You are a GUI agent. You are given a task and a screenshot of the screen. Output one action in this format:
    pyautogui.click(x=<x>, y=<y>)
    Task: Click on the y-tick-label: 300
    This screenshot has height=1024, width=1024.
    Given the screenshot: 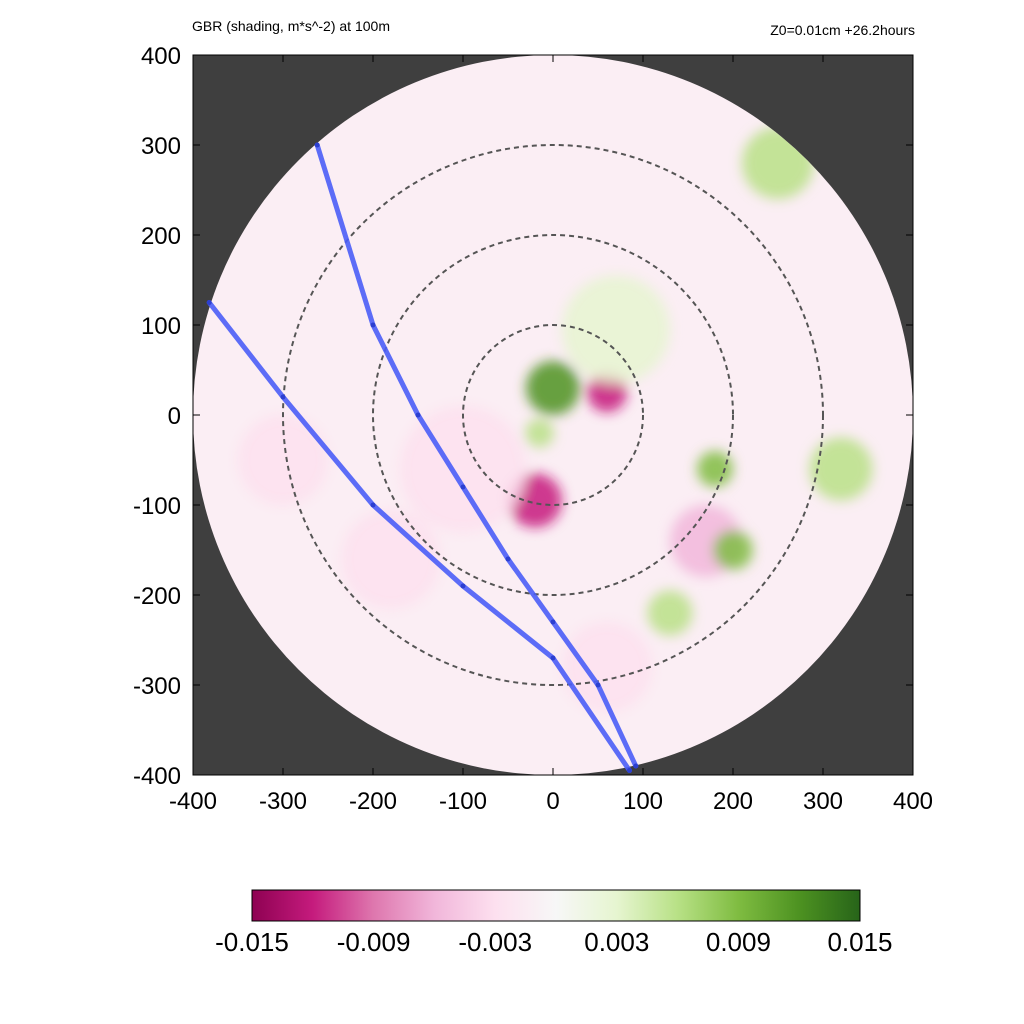 What is the action you would take?
    pyautogui.click(x=161, y=146)
    